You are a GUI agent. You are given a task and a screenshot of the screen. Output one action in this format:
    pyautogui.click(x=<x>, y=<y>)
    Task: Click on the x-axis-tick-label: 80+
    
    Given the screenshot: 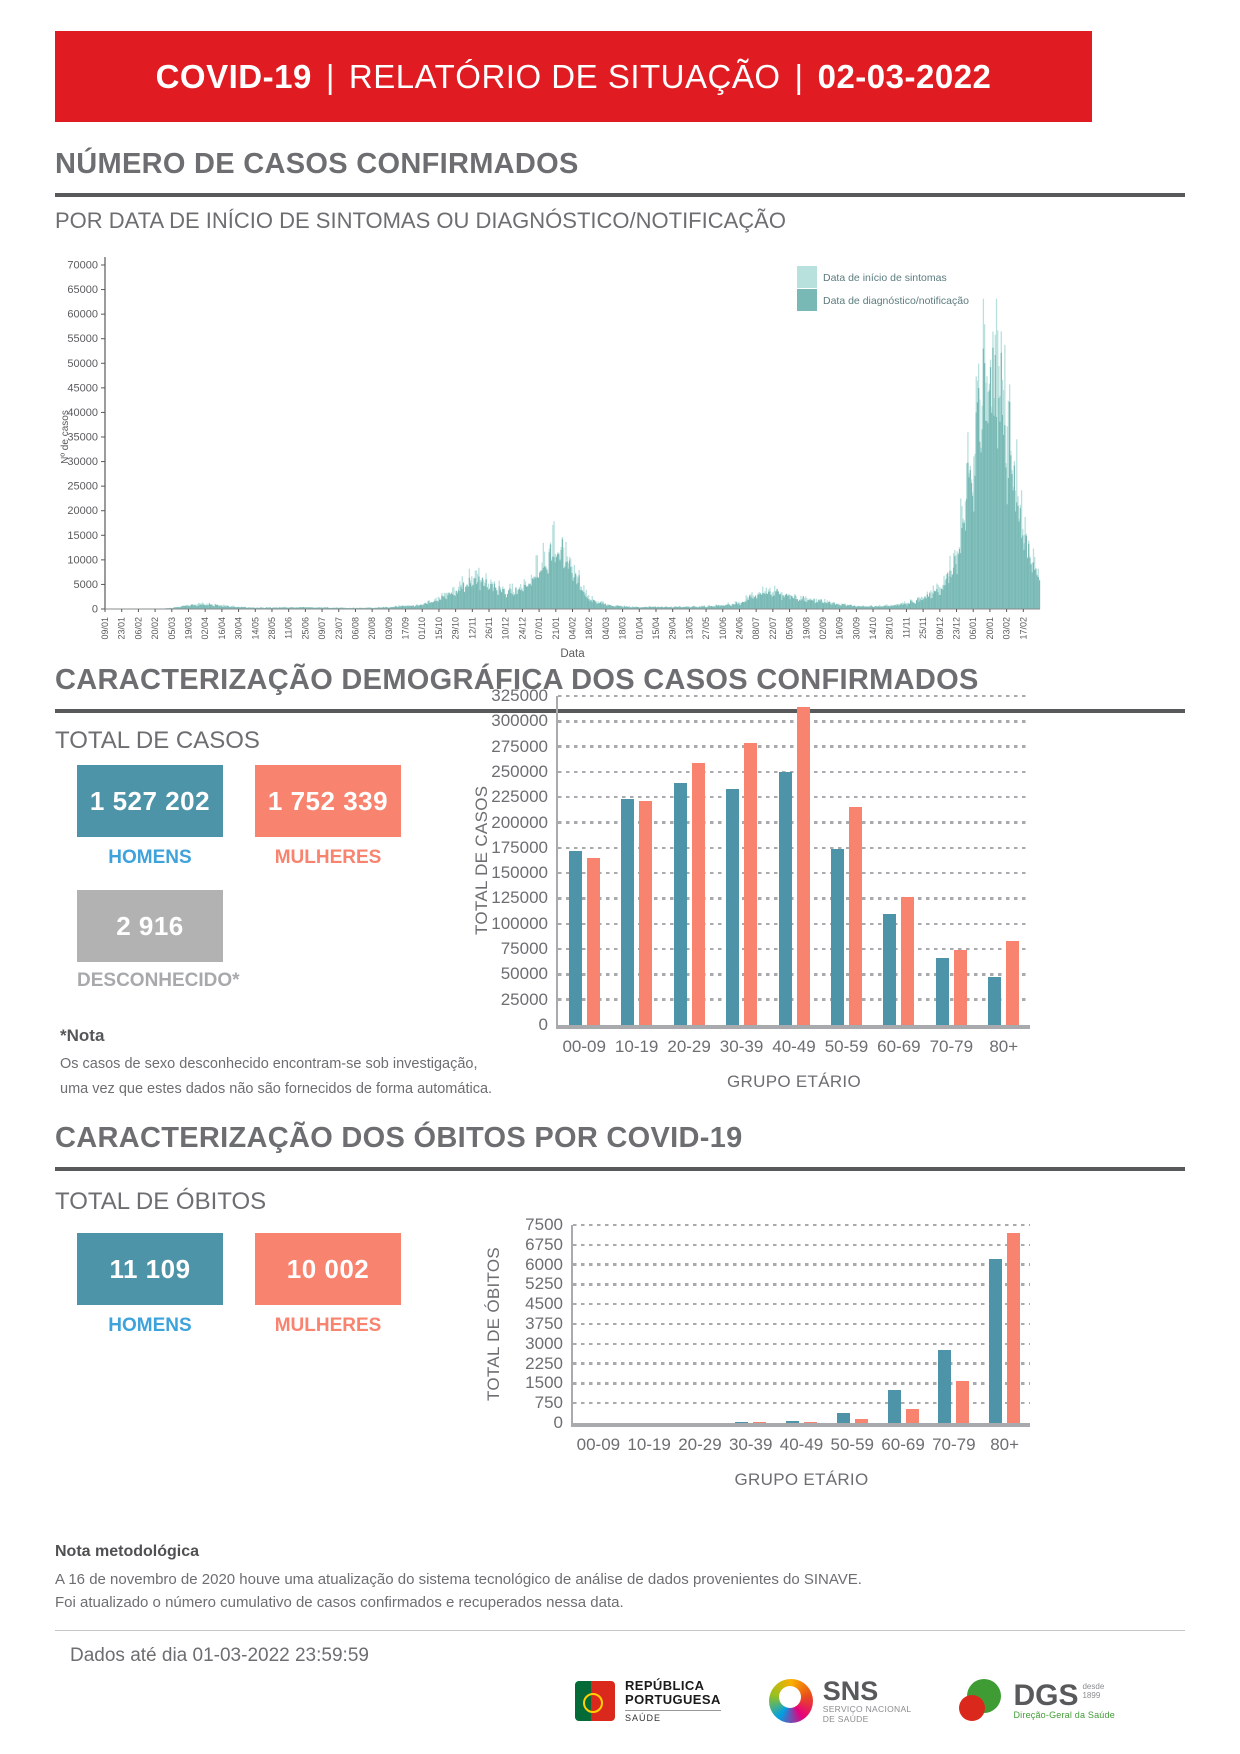 What is the action you would take?
    pyautogui.click(x=1005, y=1444)
    